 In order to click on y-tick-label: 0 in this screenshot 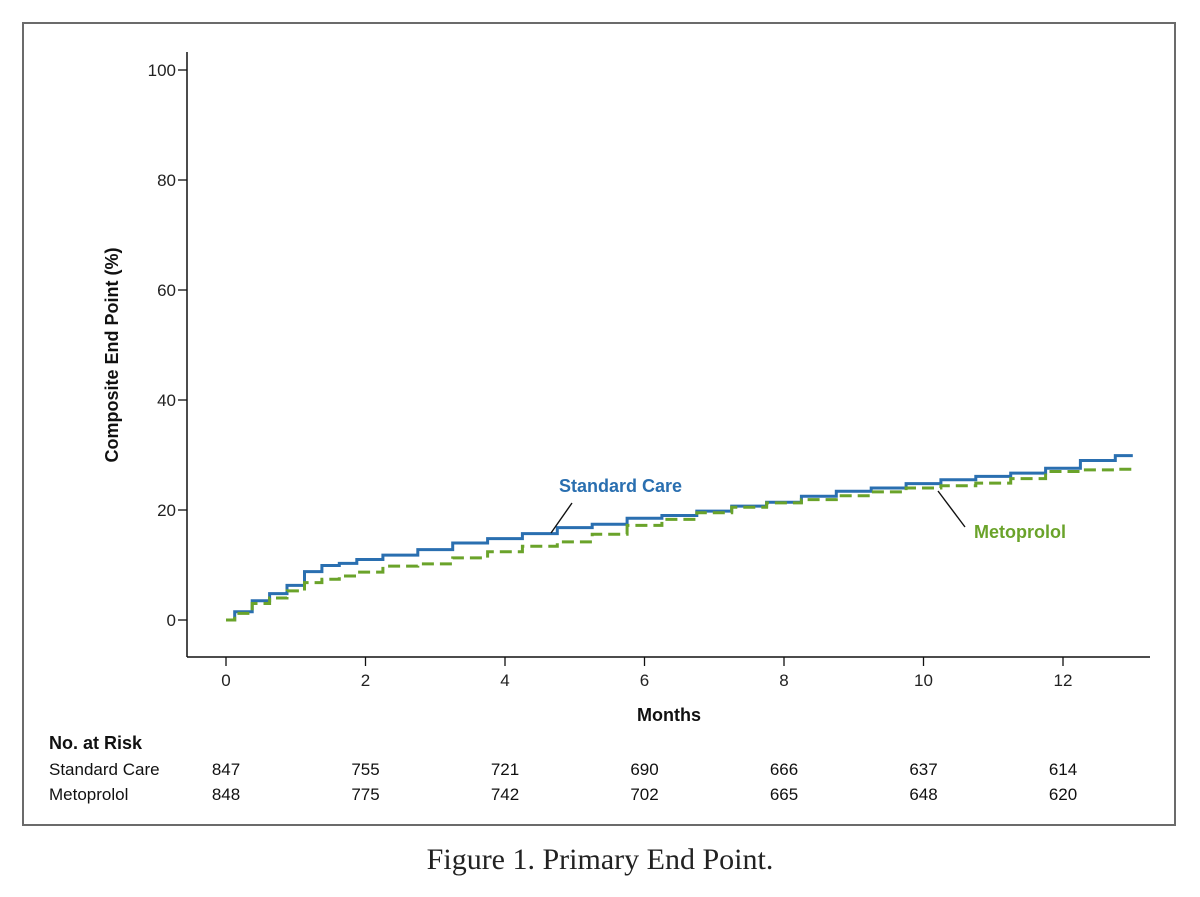, I will do `click(171, 620)`.